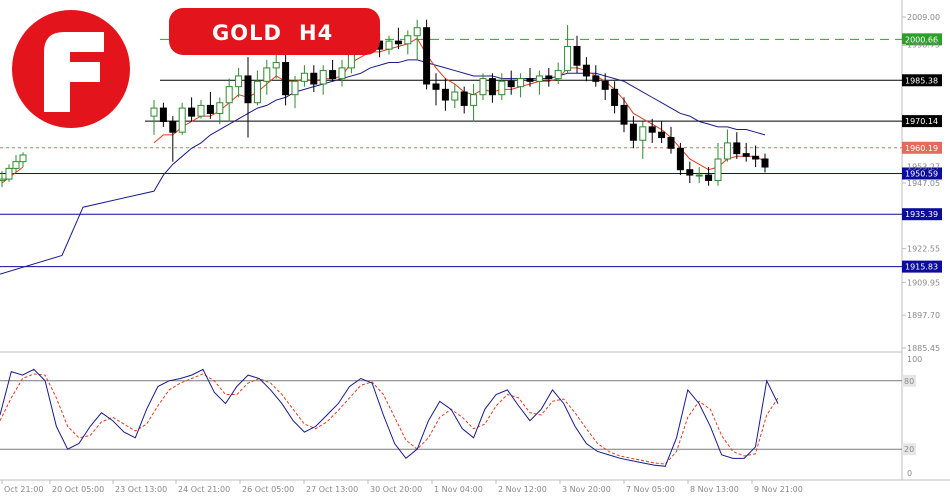 The image size is (950, 504). I want to click on level-tag-label: 1985.38, so click(921, 80).